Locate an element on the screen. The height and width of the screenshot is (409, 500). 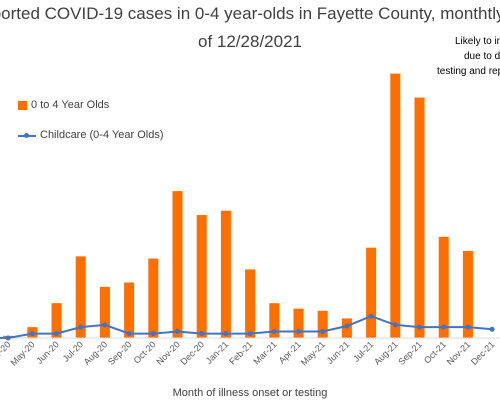
legend-entry-line: Childcare (0-4 Year Olds) is located at coordinates (91, 135).